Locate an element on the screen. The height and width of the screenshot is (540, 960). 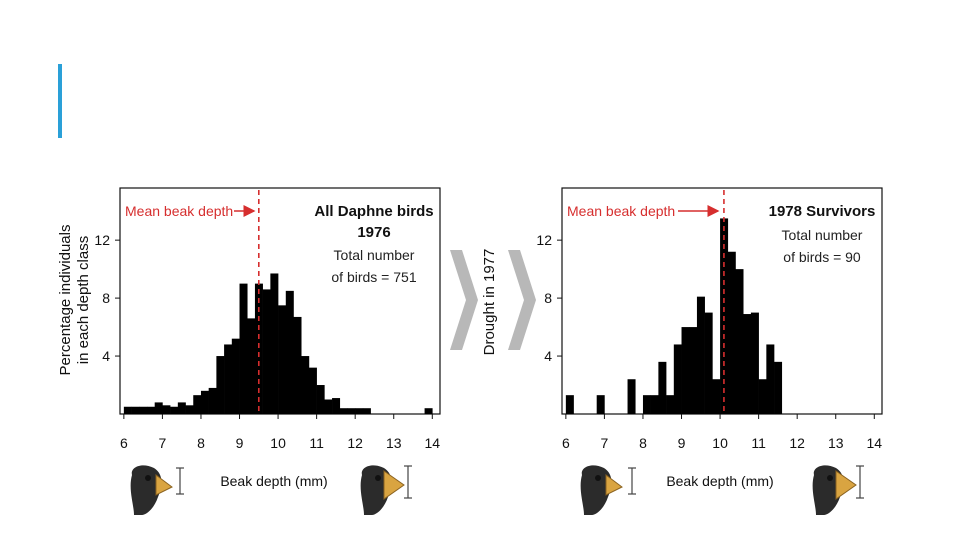
drought-label: Drought in 1977 is located at coordinates (489, 302).